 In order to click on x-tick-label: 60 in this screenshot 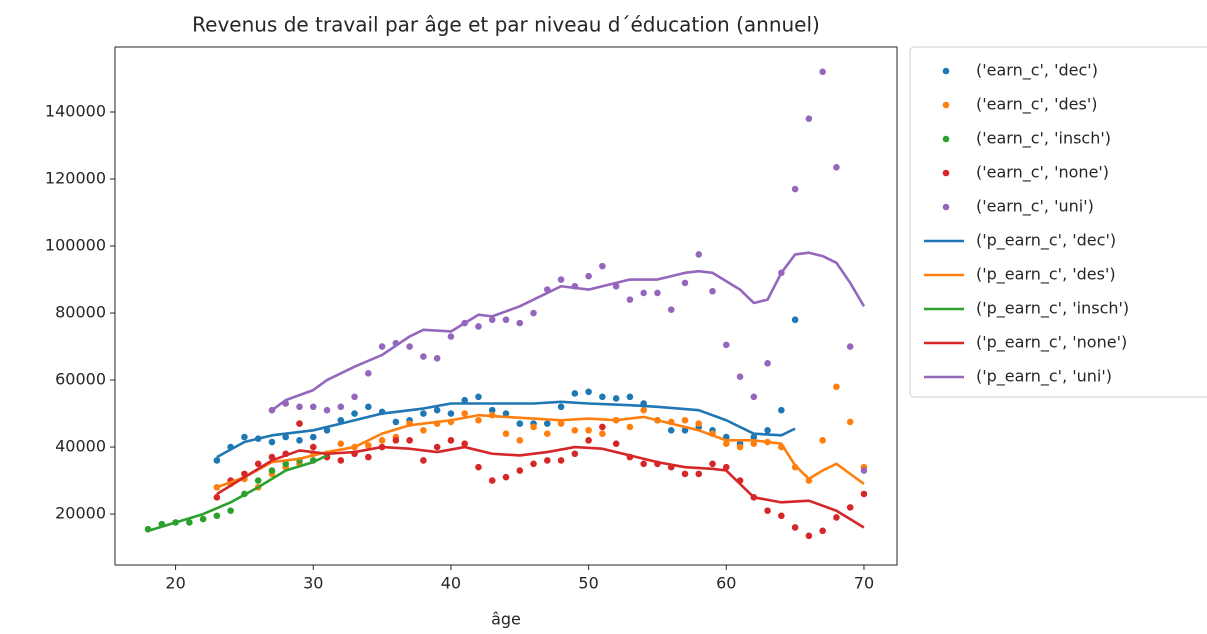, I will do `click(726, 583)`.